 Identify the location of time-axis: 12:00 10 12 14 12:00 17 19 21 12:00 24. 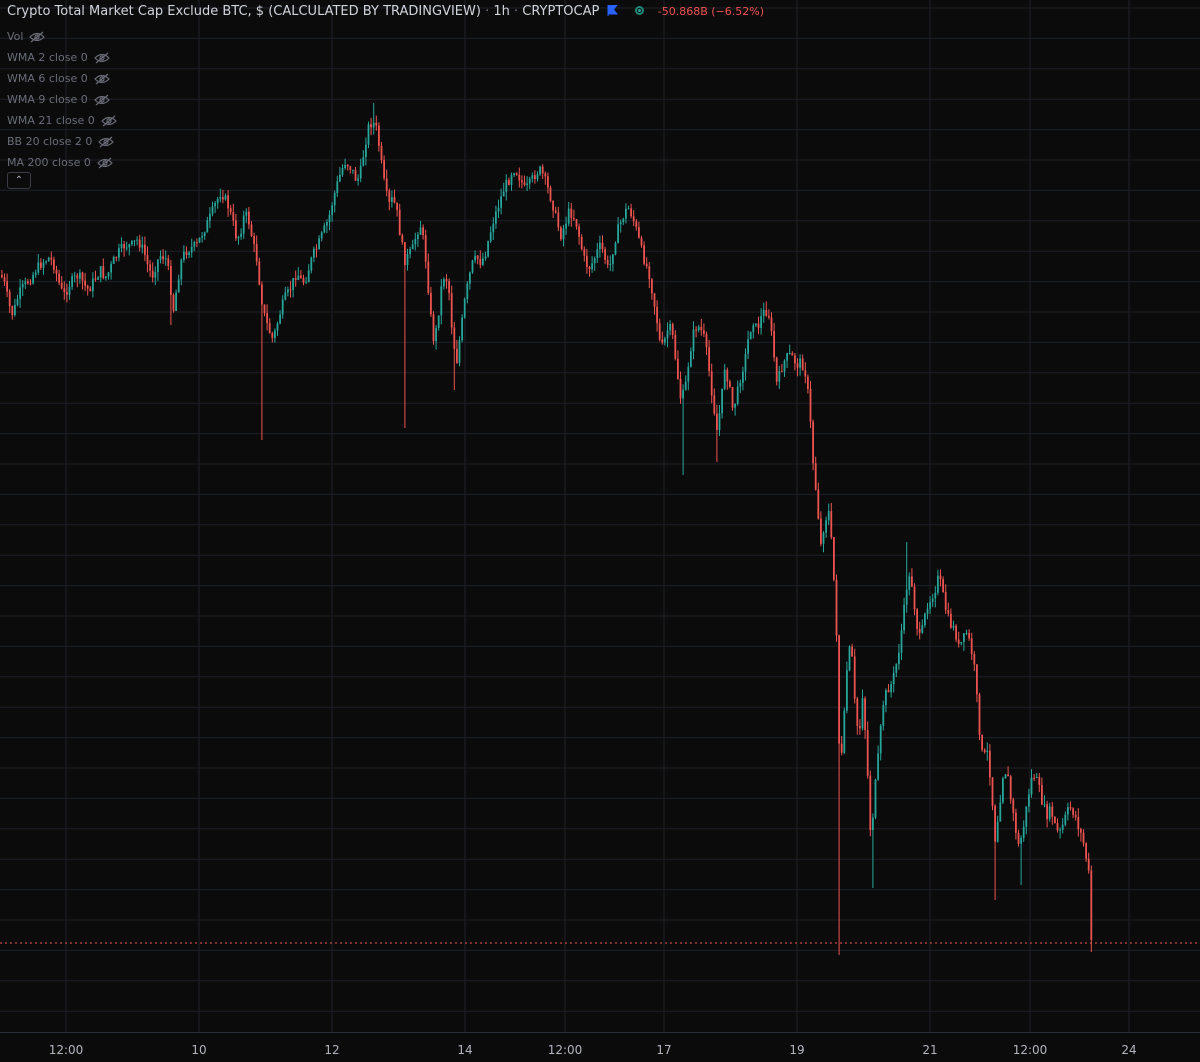
(593, 1050).